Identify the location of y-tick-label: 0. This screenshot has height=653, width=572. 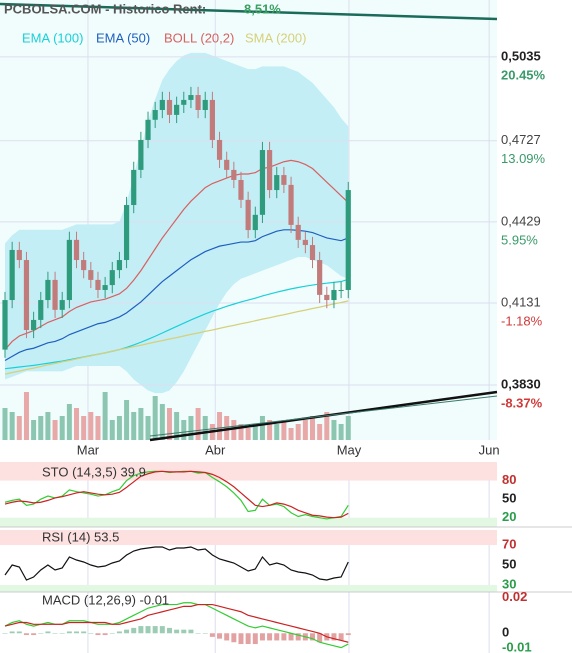
(505, 632).